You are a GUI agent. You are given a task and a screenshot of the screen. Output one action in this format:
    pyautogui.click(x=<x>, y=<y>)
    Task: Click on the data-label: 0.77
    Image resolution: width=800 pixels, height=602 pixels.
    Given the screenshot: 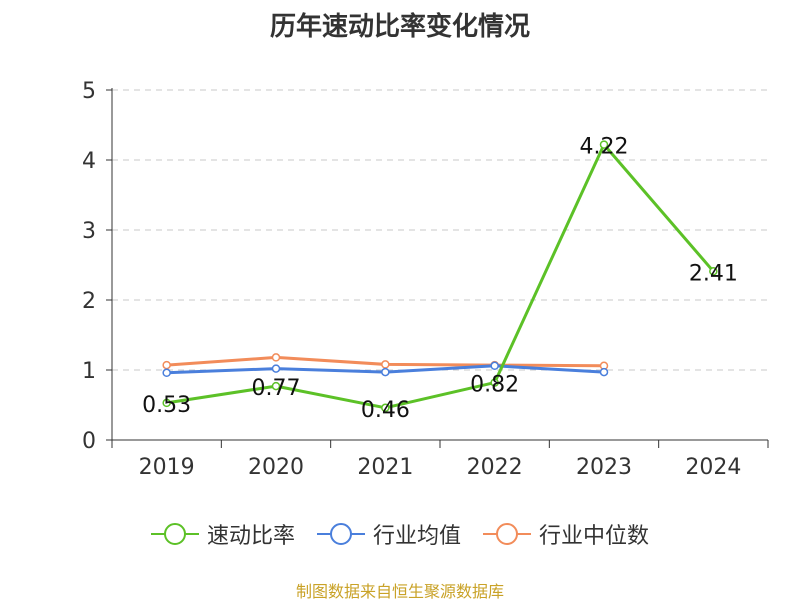 What is the action you would take?
    pyautogui.click(x=276, y=388)
    